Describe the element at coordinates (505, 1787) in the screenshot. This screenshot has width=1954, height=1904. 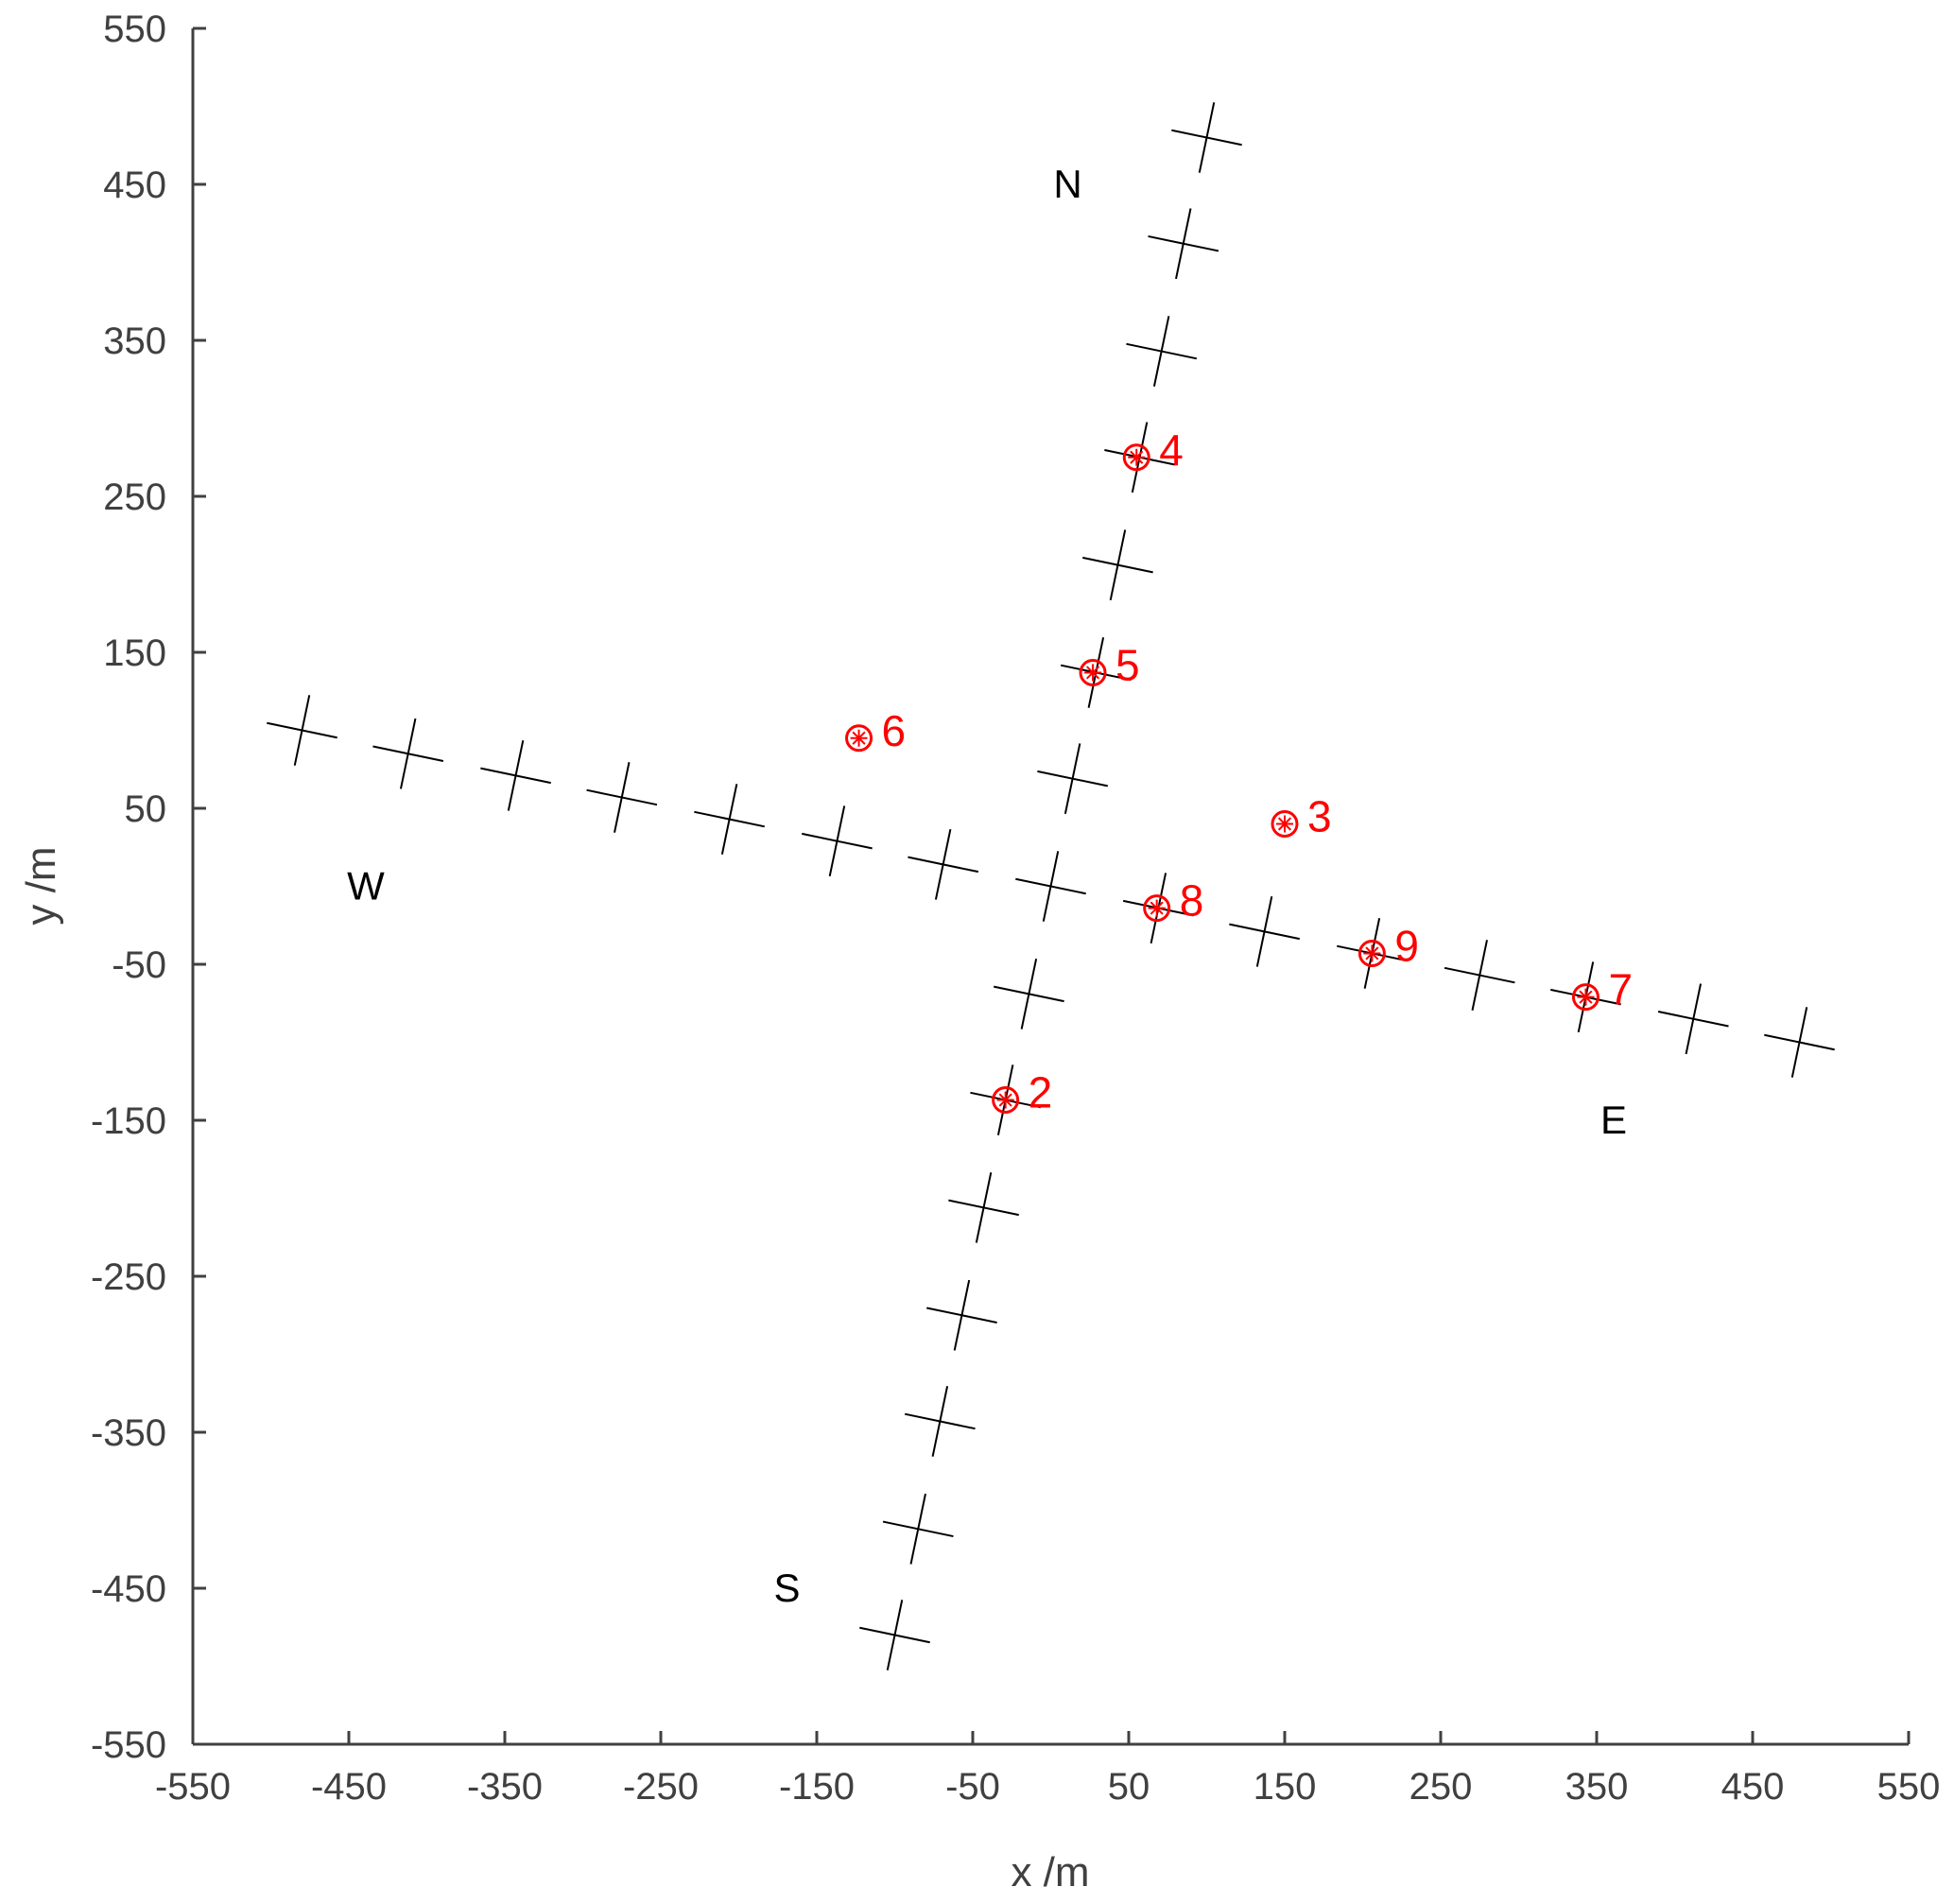
I see `x-tick-label: -350` at that location.